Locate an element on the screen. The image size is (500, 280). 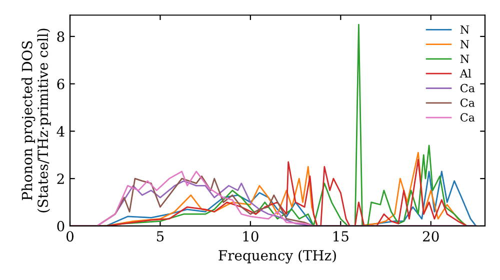
x-axis-title: Frequency (THz) is located at coordinates (277, 257).